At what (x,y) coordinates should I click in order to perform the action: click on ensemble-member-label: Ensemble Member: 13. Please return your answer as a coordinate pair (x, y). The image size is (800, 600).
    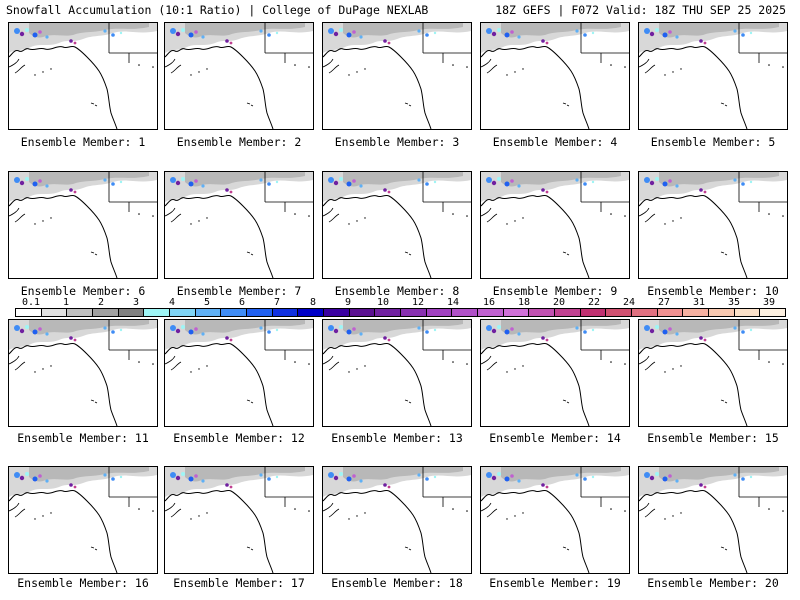
    Looking at the image, I should click on (397, 438).